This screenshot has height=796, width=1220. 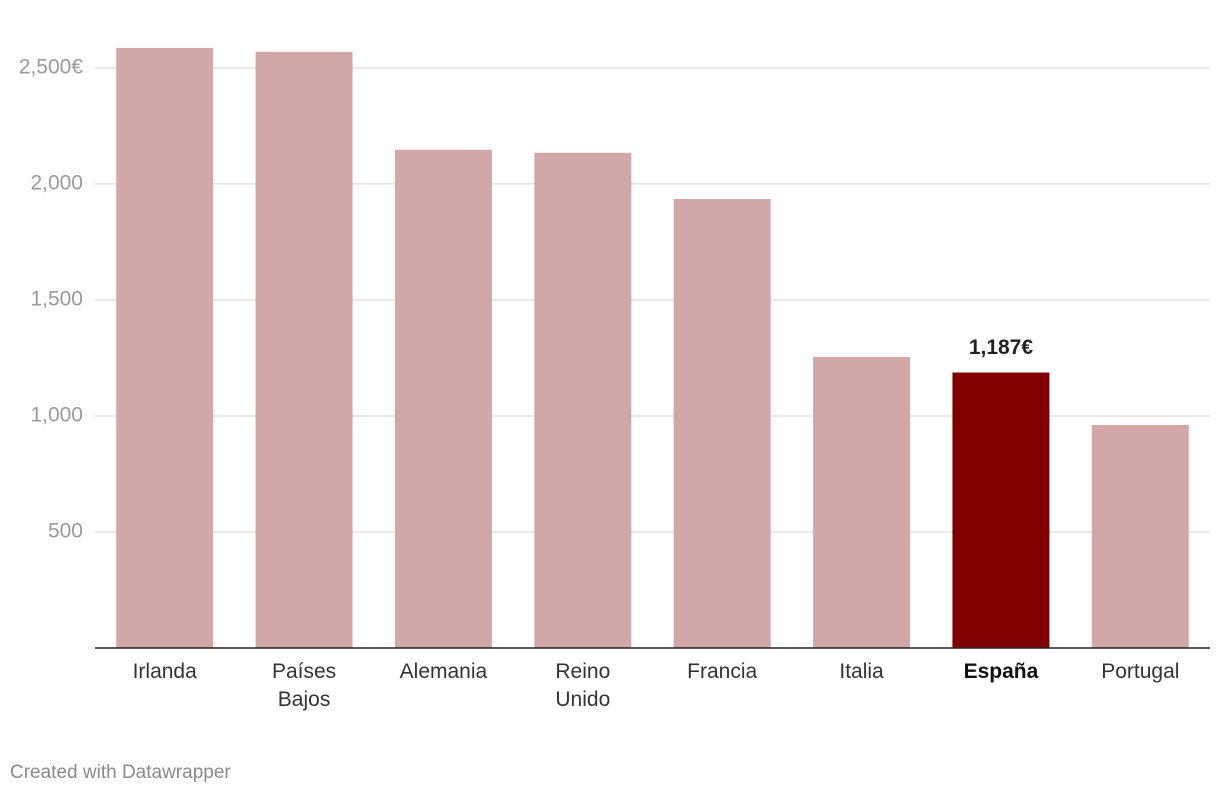 What do you see at coordinates (65, 531) in the screenshot?
I see `y-tick-label: 500` at bounding box center [65, 531].